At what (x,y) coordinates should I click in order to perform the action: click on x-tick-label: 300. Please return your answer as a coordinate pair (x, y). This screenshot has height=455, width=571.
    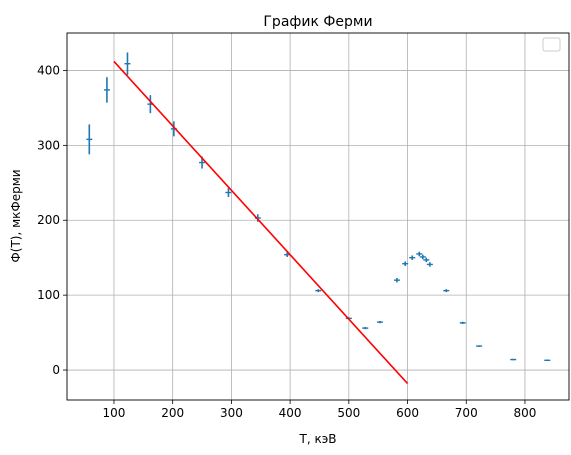
    Looking at the image, I should click on (231, 413).